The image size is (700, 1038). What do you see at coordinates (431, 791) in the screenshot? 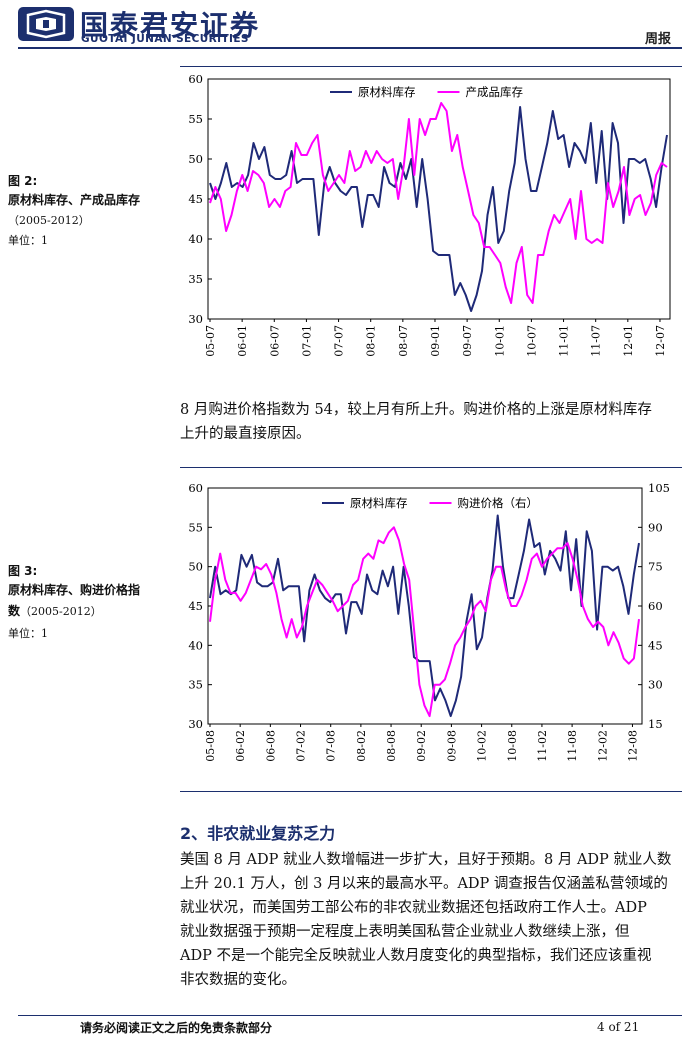
I see `figure-3-bottom-rule` at bounding box center [431, 791].